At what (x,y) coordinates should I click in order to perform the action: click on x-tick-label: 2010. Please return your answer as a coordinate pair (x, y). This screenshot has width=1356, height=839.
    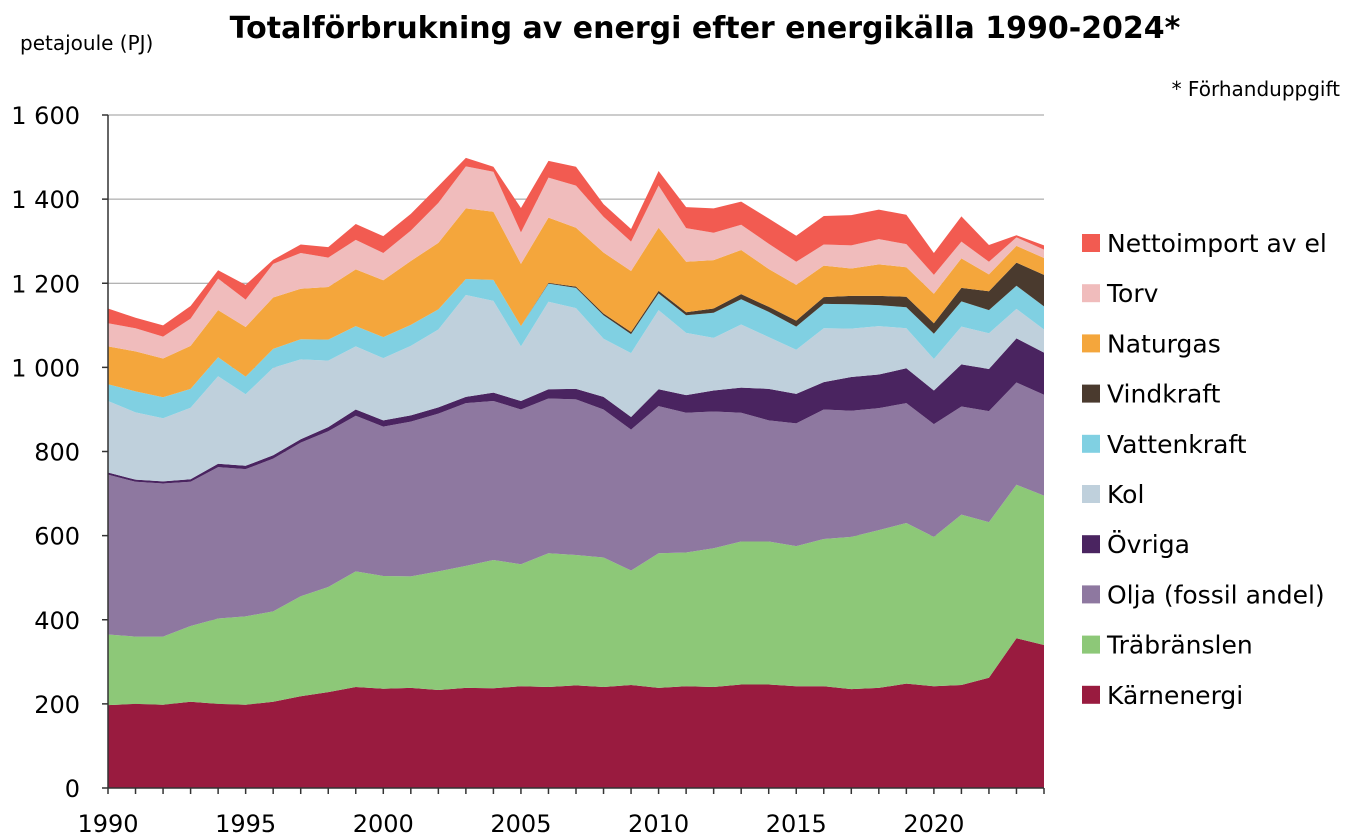
    Looking at the image, I should click on (658, 824).